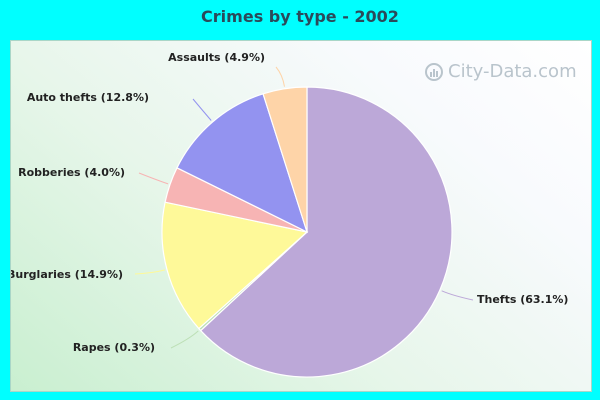  Describe the element at coordinates (71, 172) in the screenshot. I see `slice-label: Robberies (4.0%)` at that location.